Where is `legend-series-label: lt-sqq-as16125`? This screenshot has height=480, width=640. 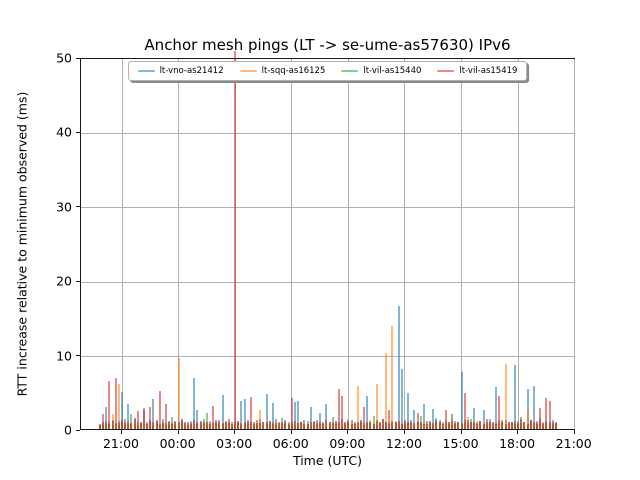 legend-series-label: lt-sqq-as16125 is located at coordinates (293, 71).